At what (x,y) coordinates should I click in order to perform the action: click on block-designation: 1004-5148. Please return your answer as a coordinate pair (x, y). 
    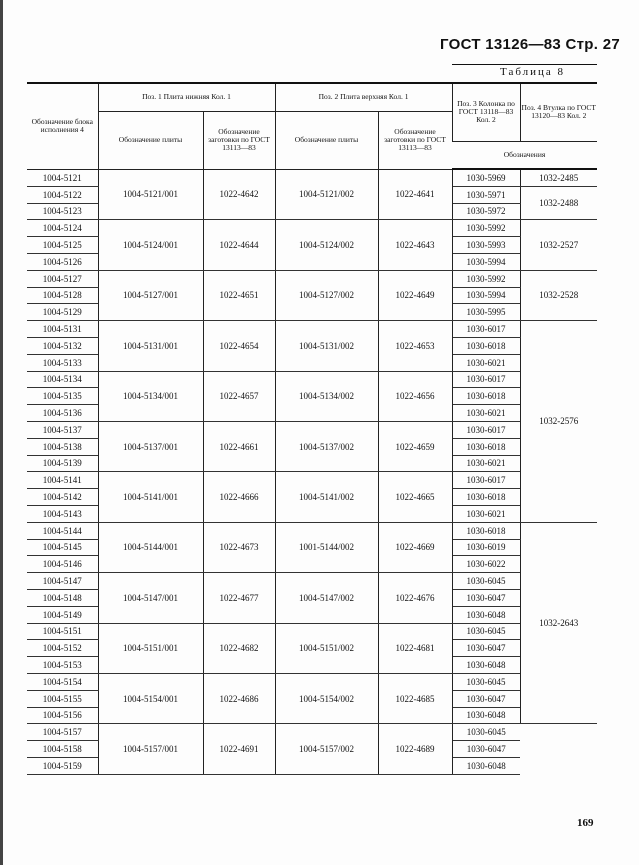
    Looking at the image, I should click on (63, 598).